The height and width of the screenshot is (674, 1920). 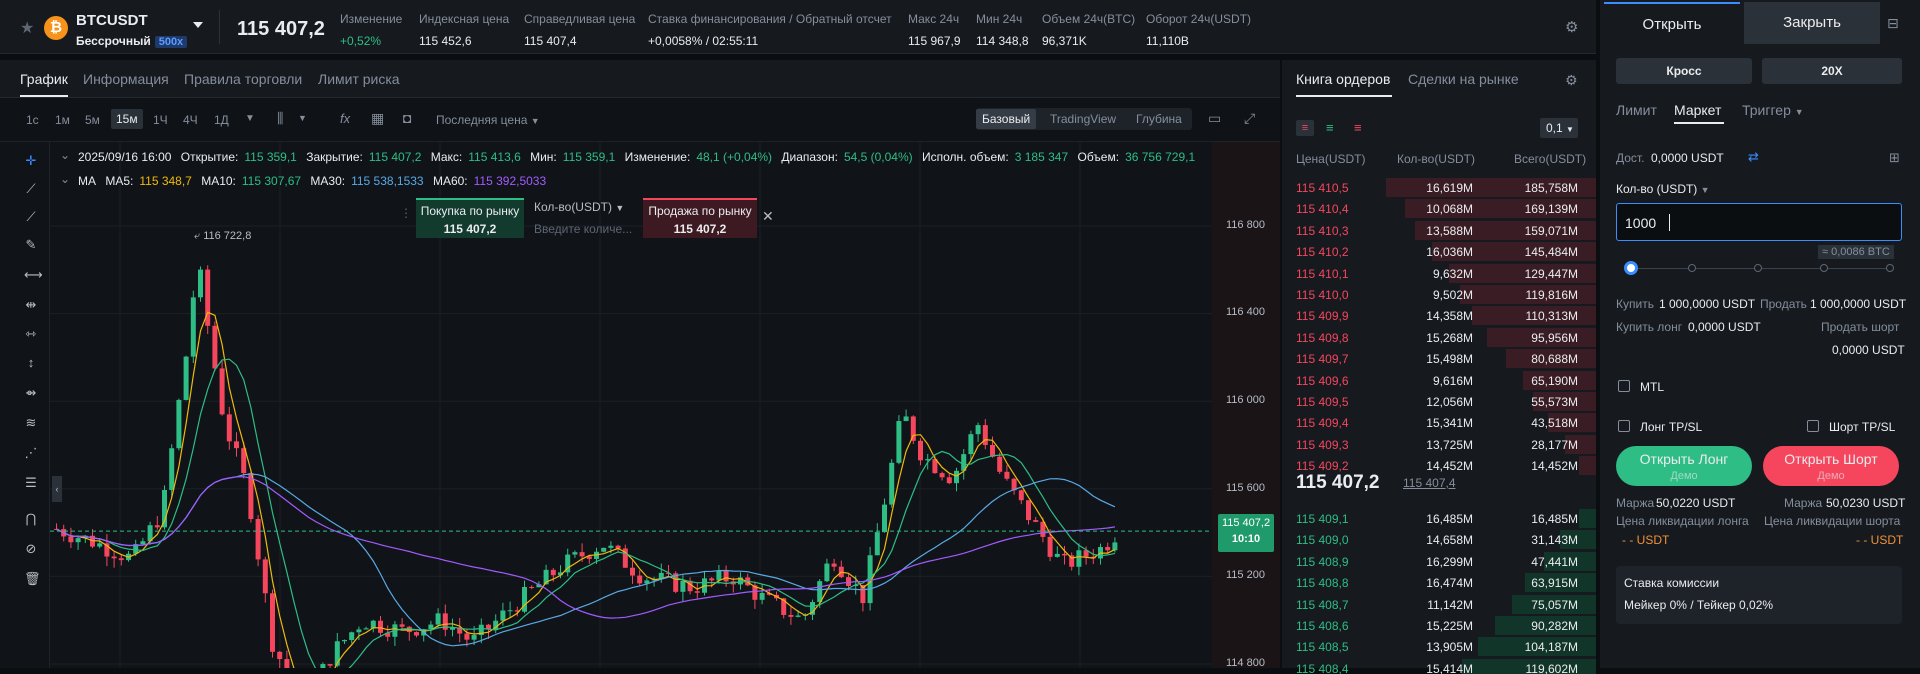 What do you see at coordinates (359, 79) in the screenshot?
I see `tab-risk-limit: Лимит риска` at bounding box center [359, 79].